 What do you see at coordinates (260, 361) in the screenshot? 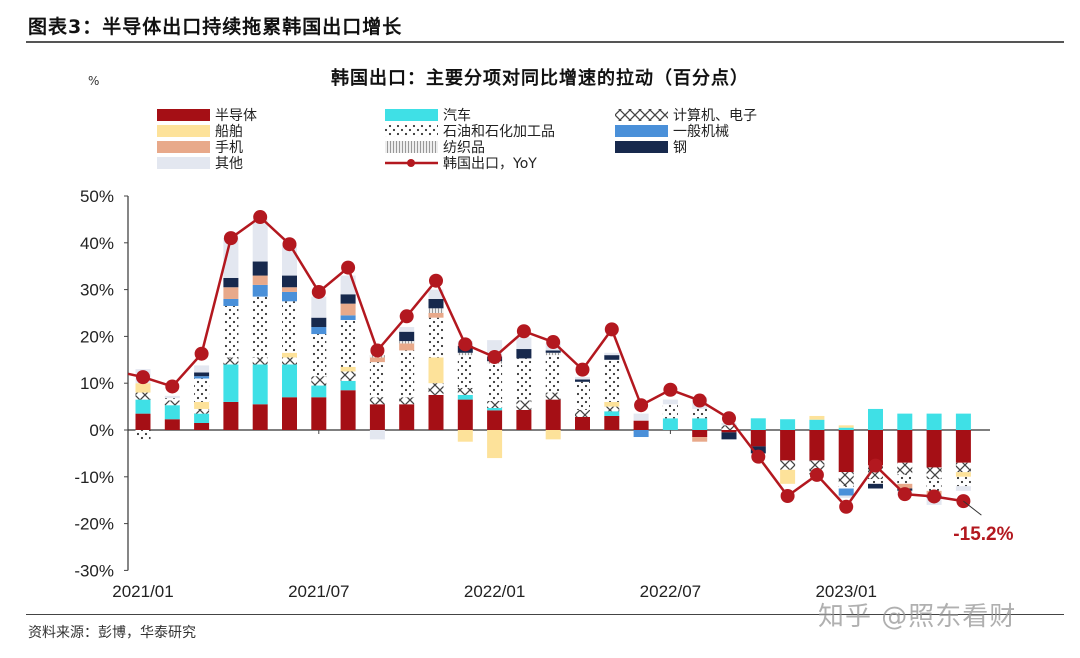
I see `bar-computer-2021/05` at bounding box center [260, 361].